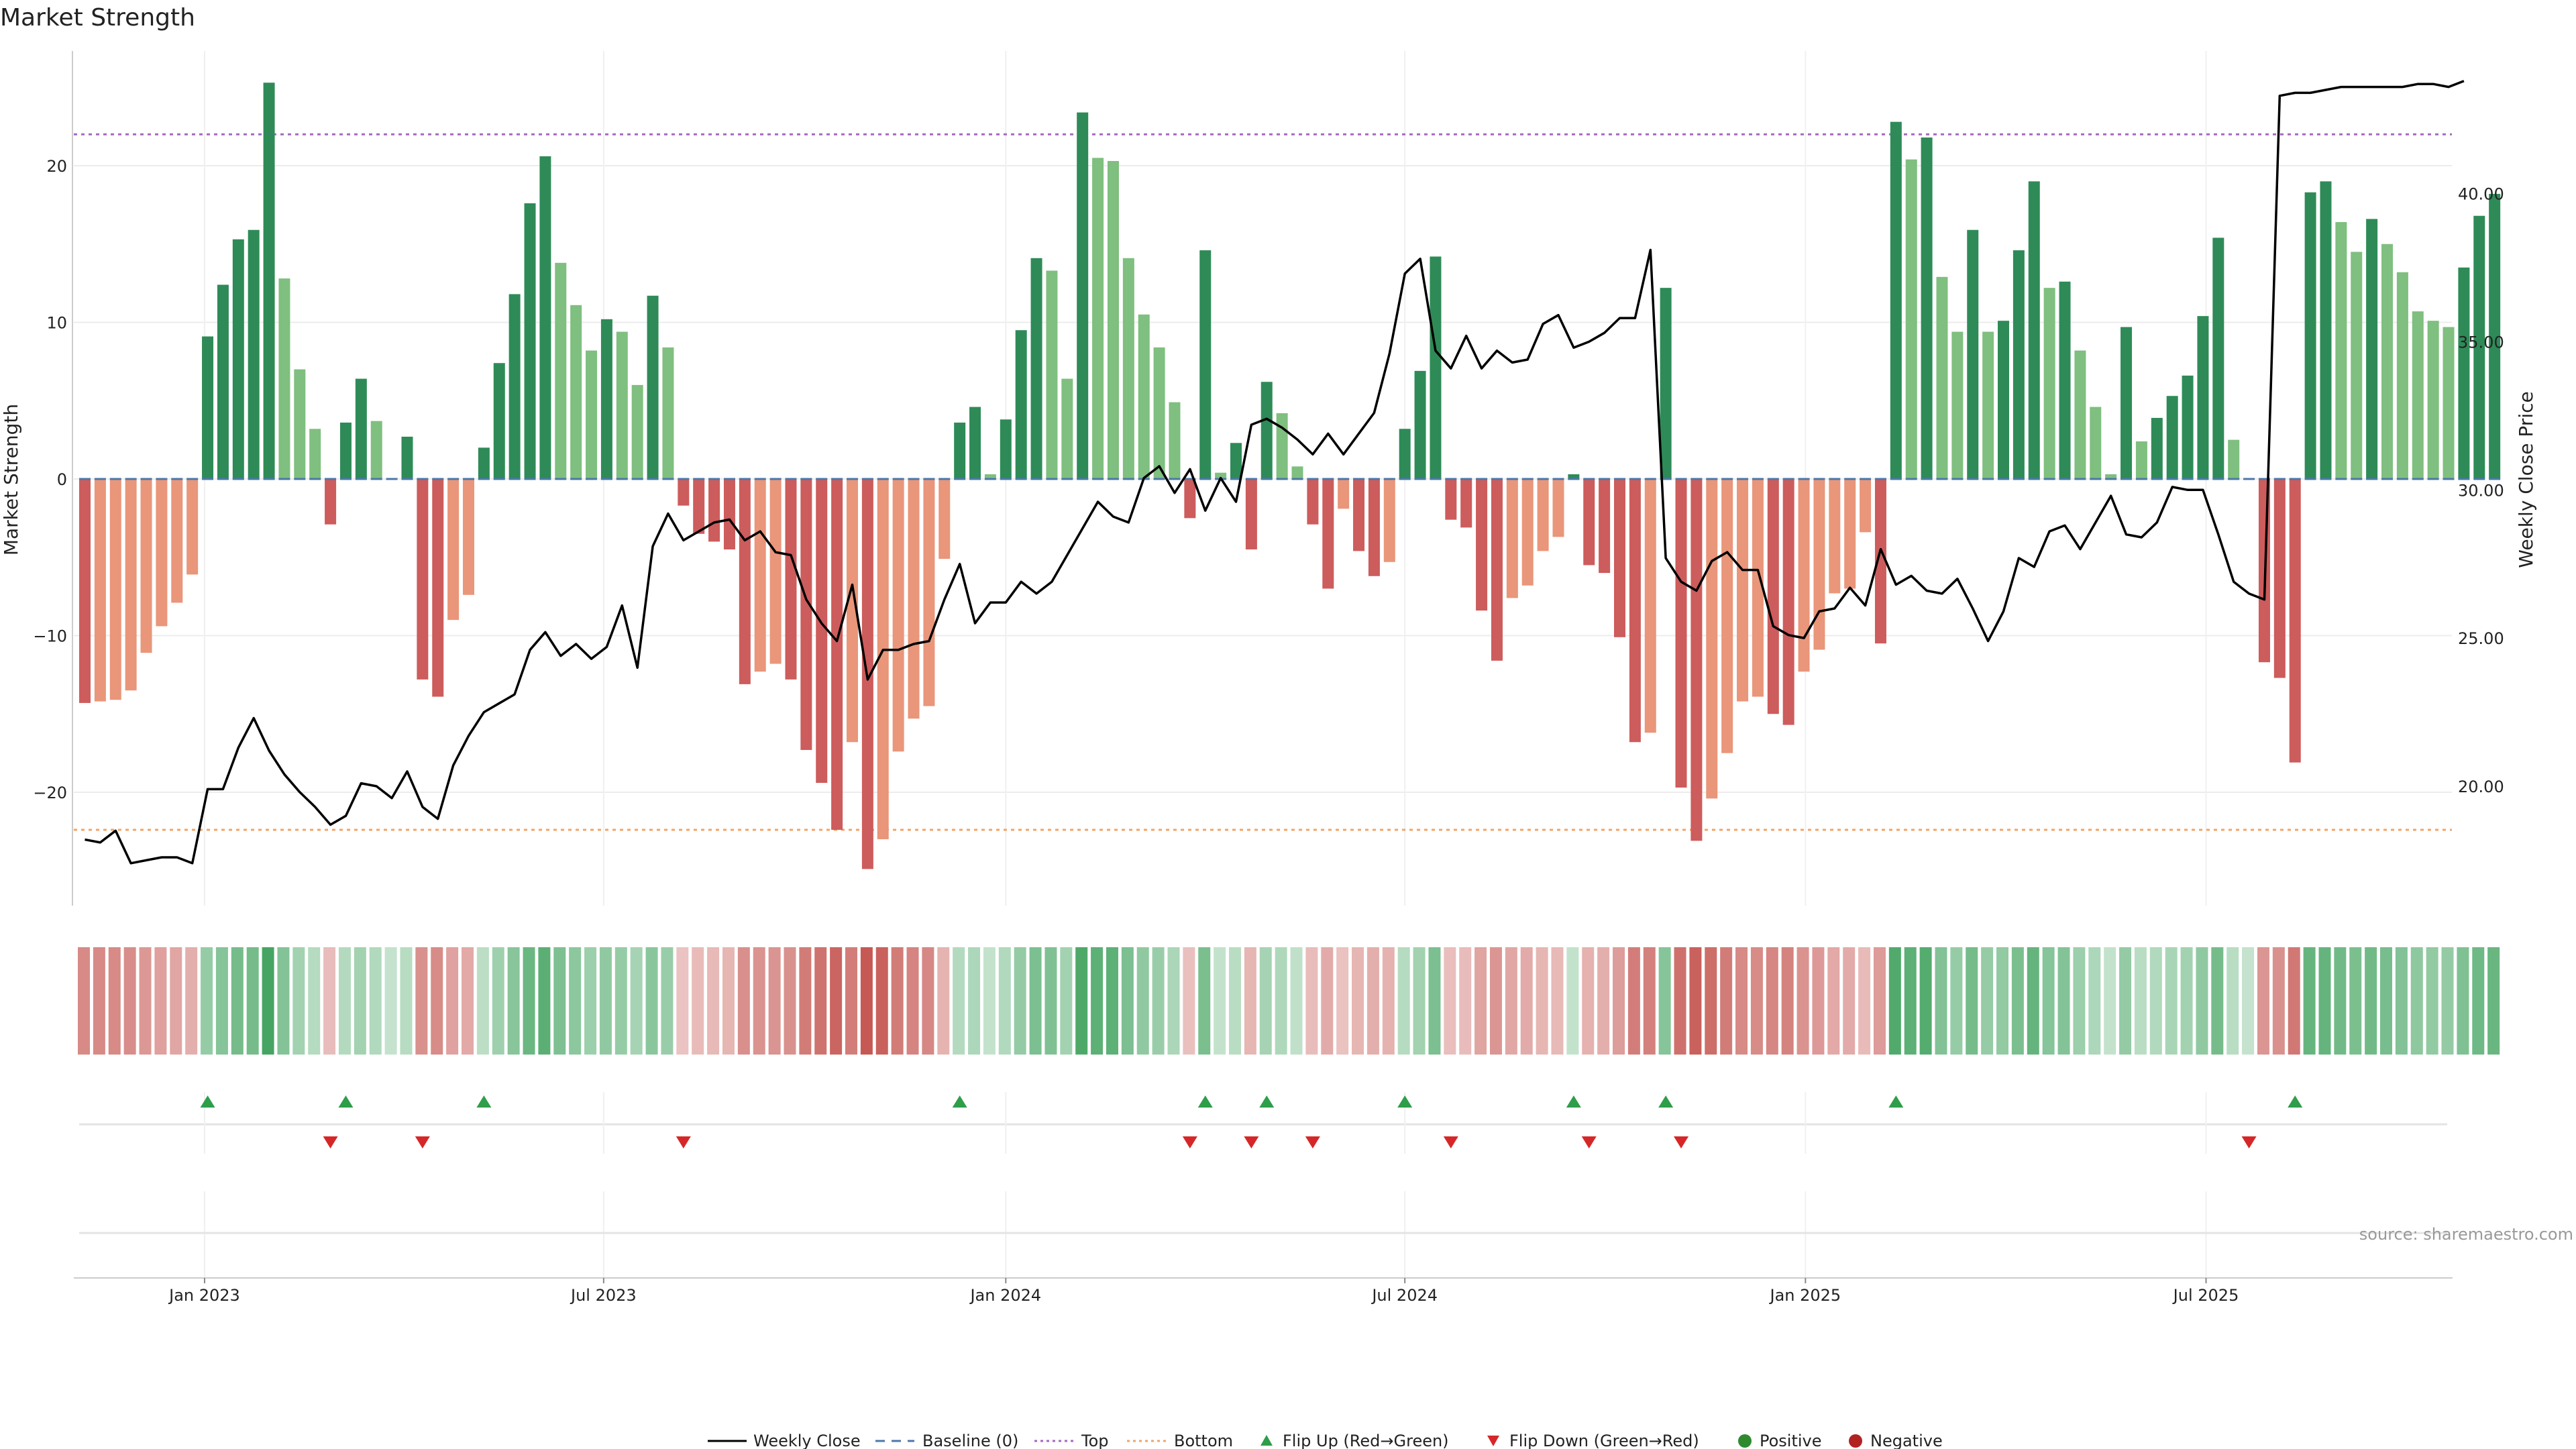 Image resolution: width=2576 pixels, height=1449 pixels. Describe the element at coordinates (97, 18) in the screenshot. I see `chart-title: Market Strength` at that location.